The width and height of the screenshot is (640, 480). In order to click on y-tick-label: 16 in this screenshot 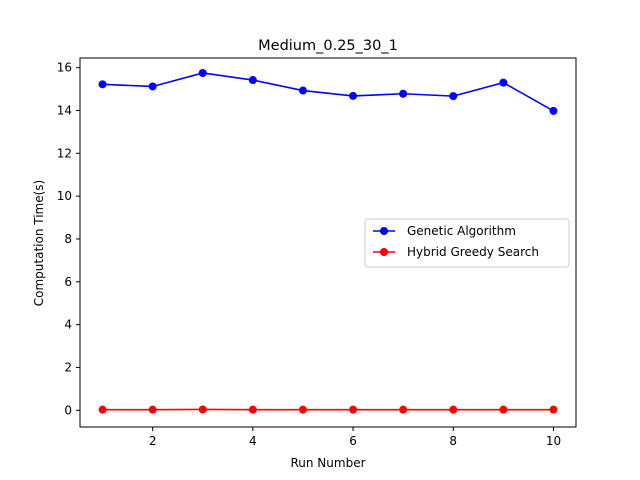, I will do `click(64, 68)`.